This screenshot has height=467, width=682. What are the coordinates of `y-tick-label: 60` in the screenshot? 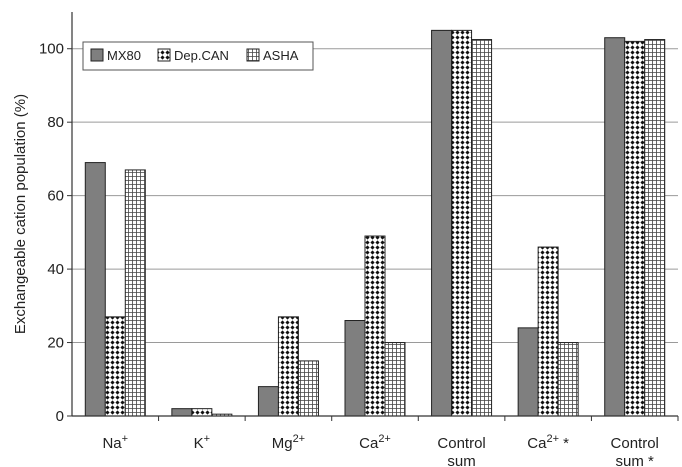 It's located at (55, 196).